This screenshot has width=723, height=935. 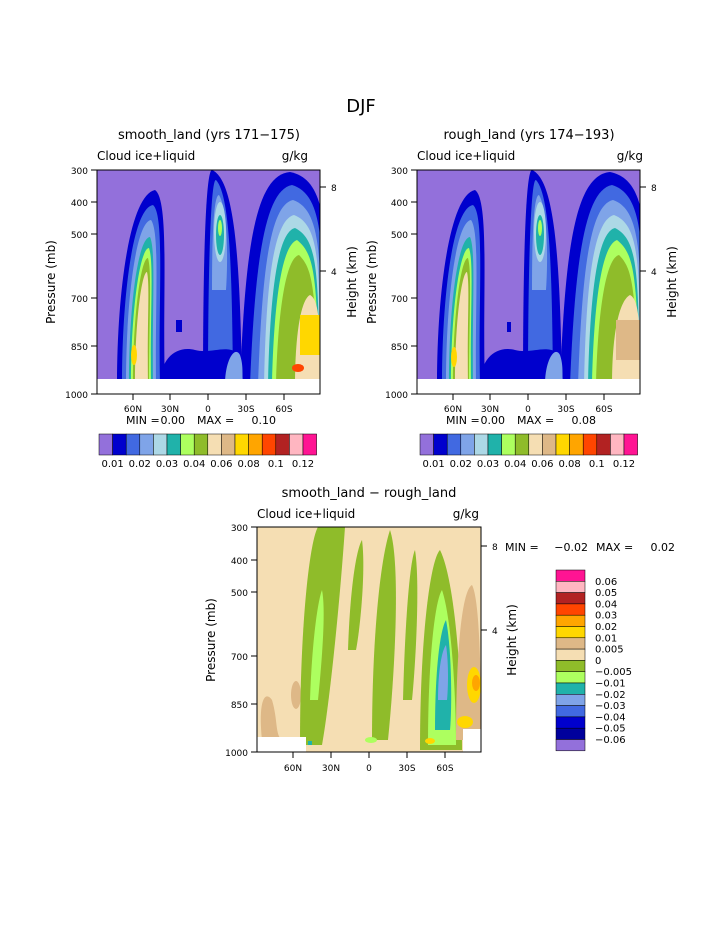 What do you see at coordinates (663, 547) in the screenshot?
I see `max-value: 0.02` at bounding box center [663, 547].